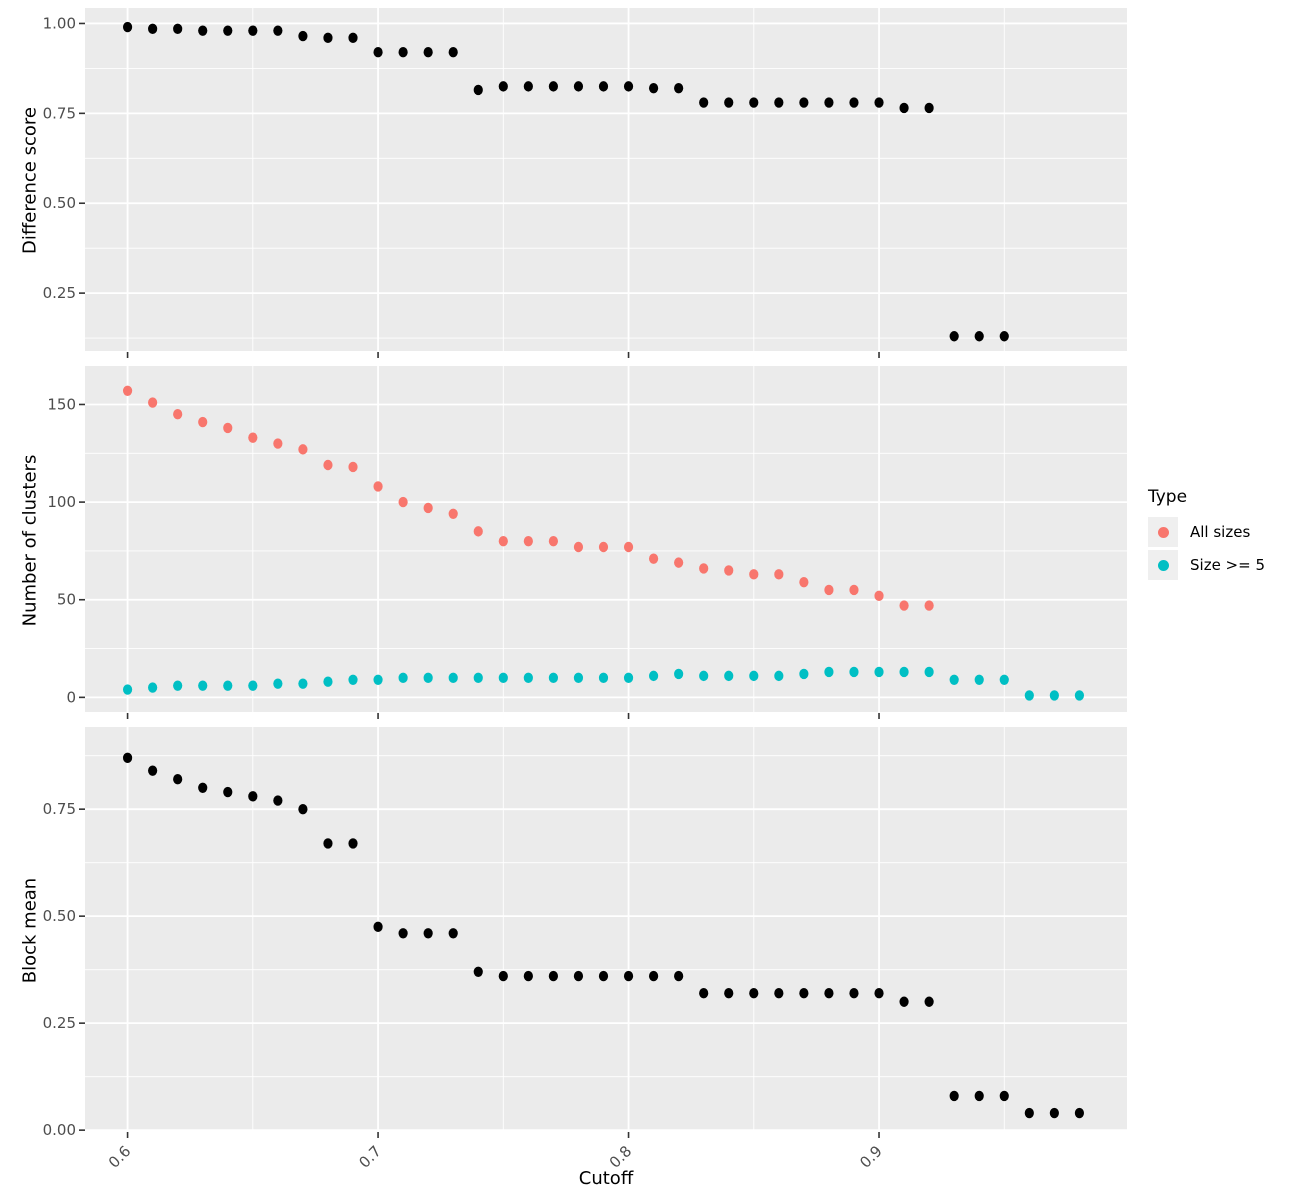  I want to click on y-axis-title-number-of-clusters: Number of clusters, so click(30, 540).